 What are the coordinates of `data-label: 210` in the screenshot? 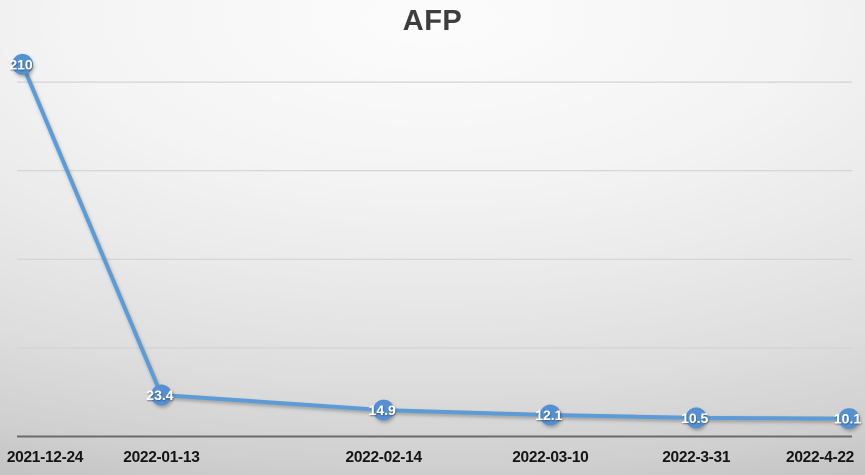 It's located at (21, 64).